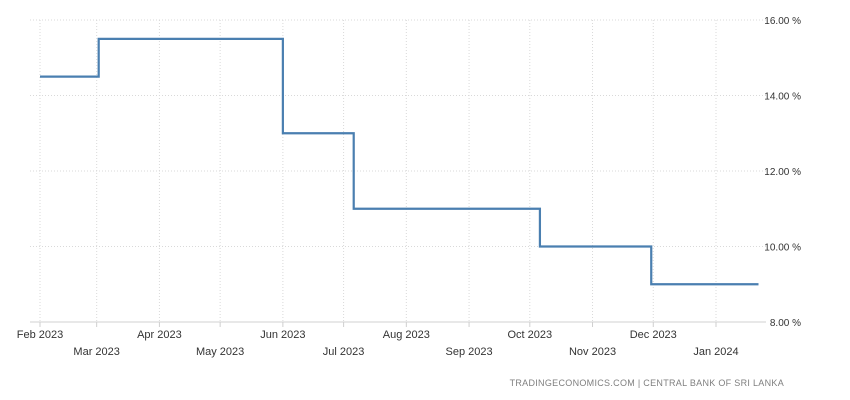 The width and height of the screenshot is (850, 400). I want to click on x-tick-label: Apr 2023, so click(159, 335).